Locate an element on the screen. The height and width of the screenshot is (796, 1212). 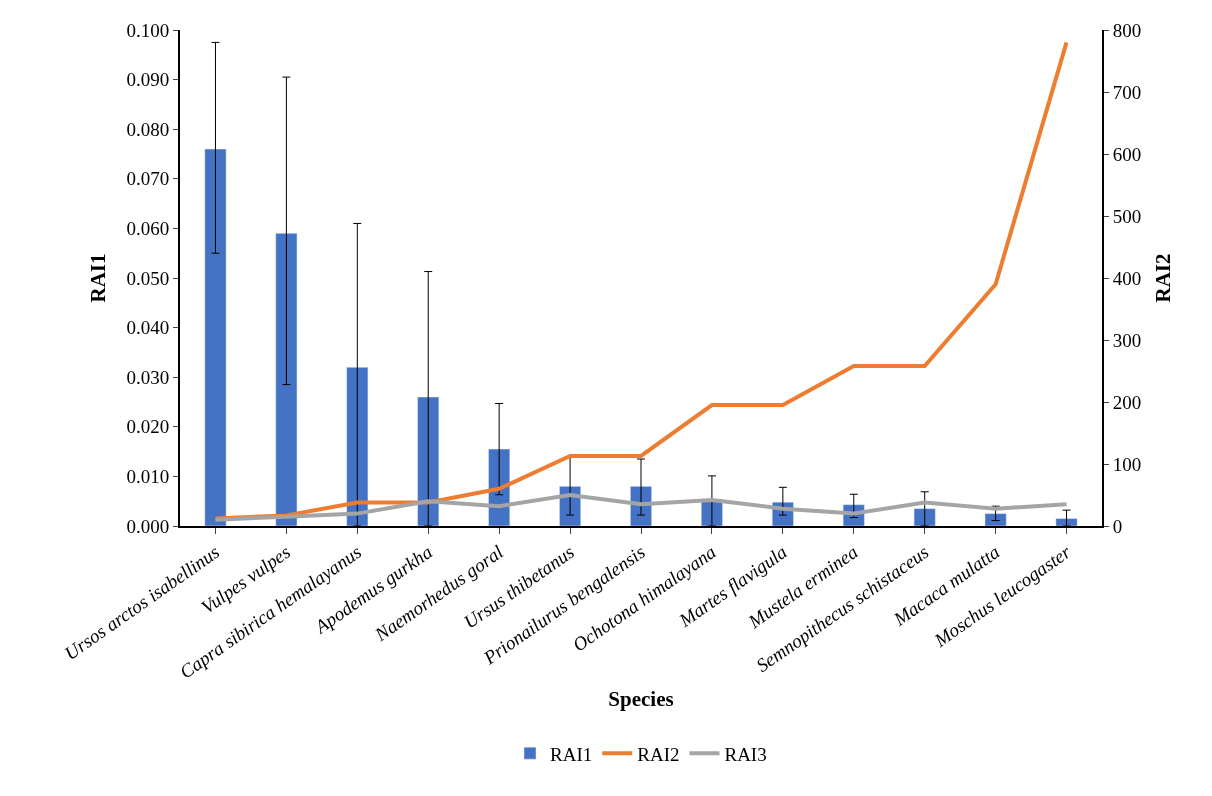
y-tick-label: 0.070 is located at coordinates (148, 179).